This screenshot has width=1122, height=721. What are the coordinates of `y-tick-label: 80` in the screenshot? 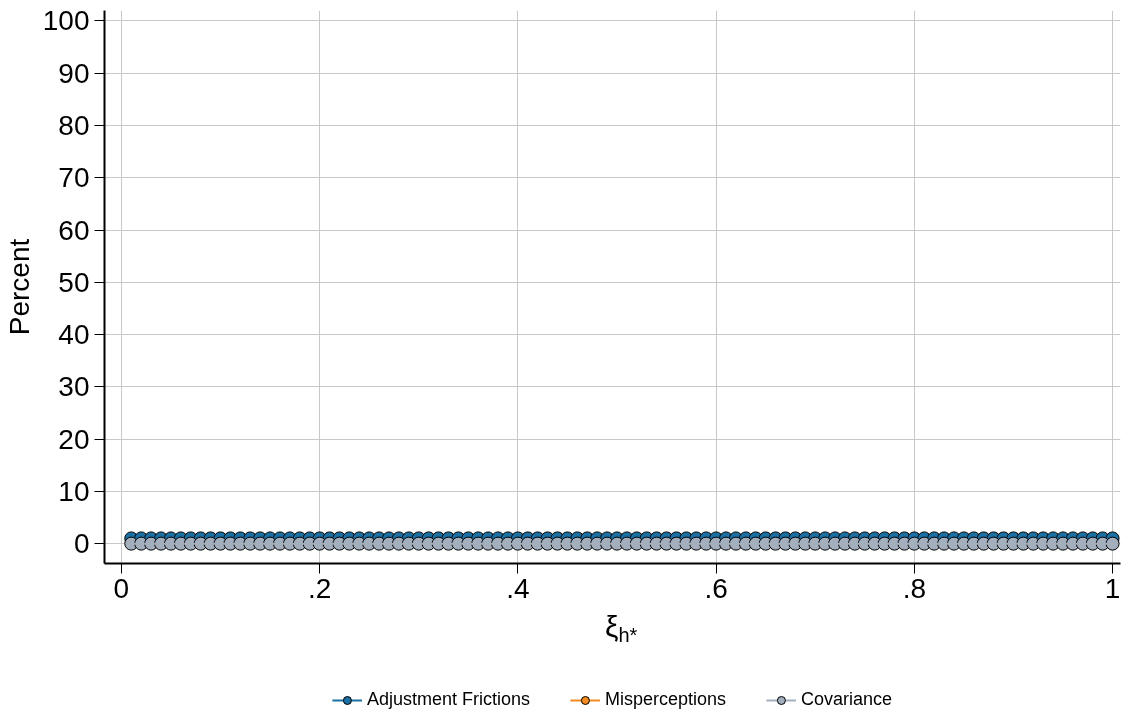 It's located at (74, 125).